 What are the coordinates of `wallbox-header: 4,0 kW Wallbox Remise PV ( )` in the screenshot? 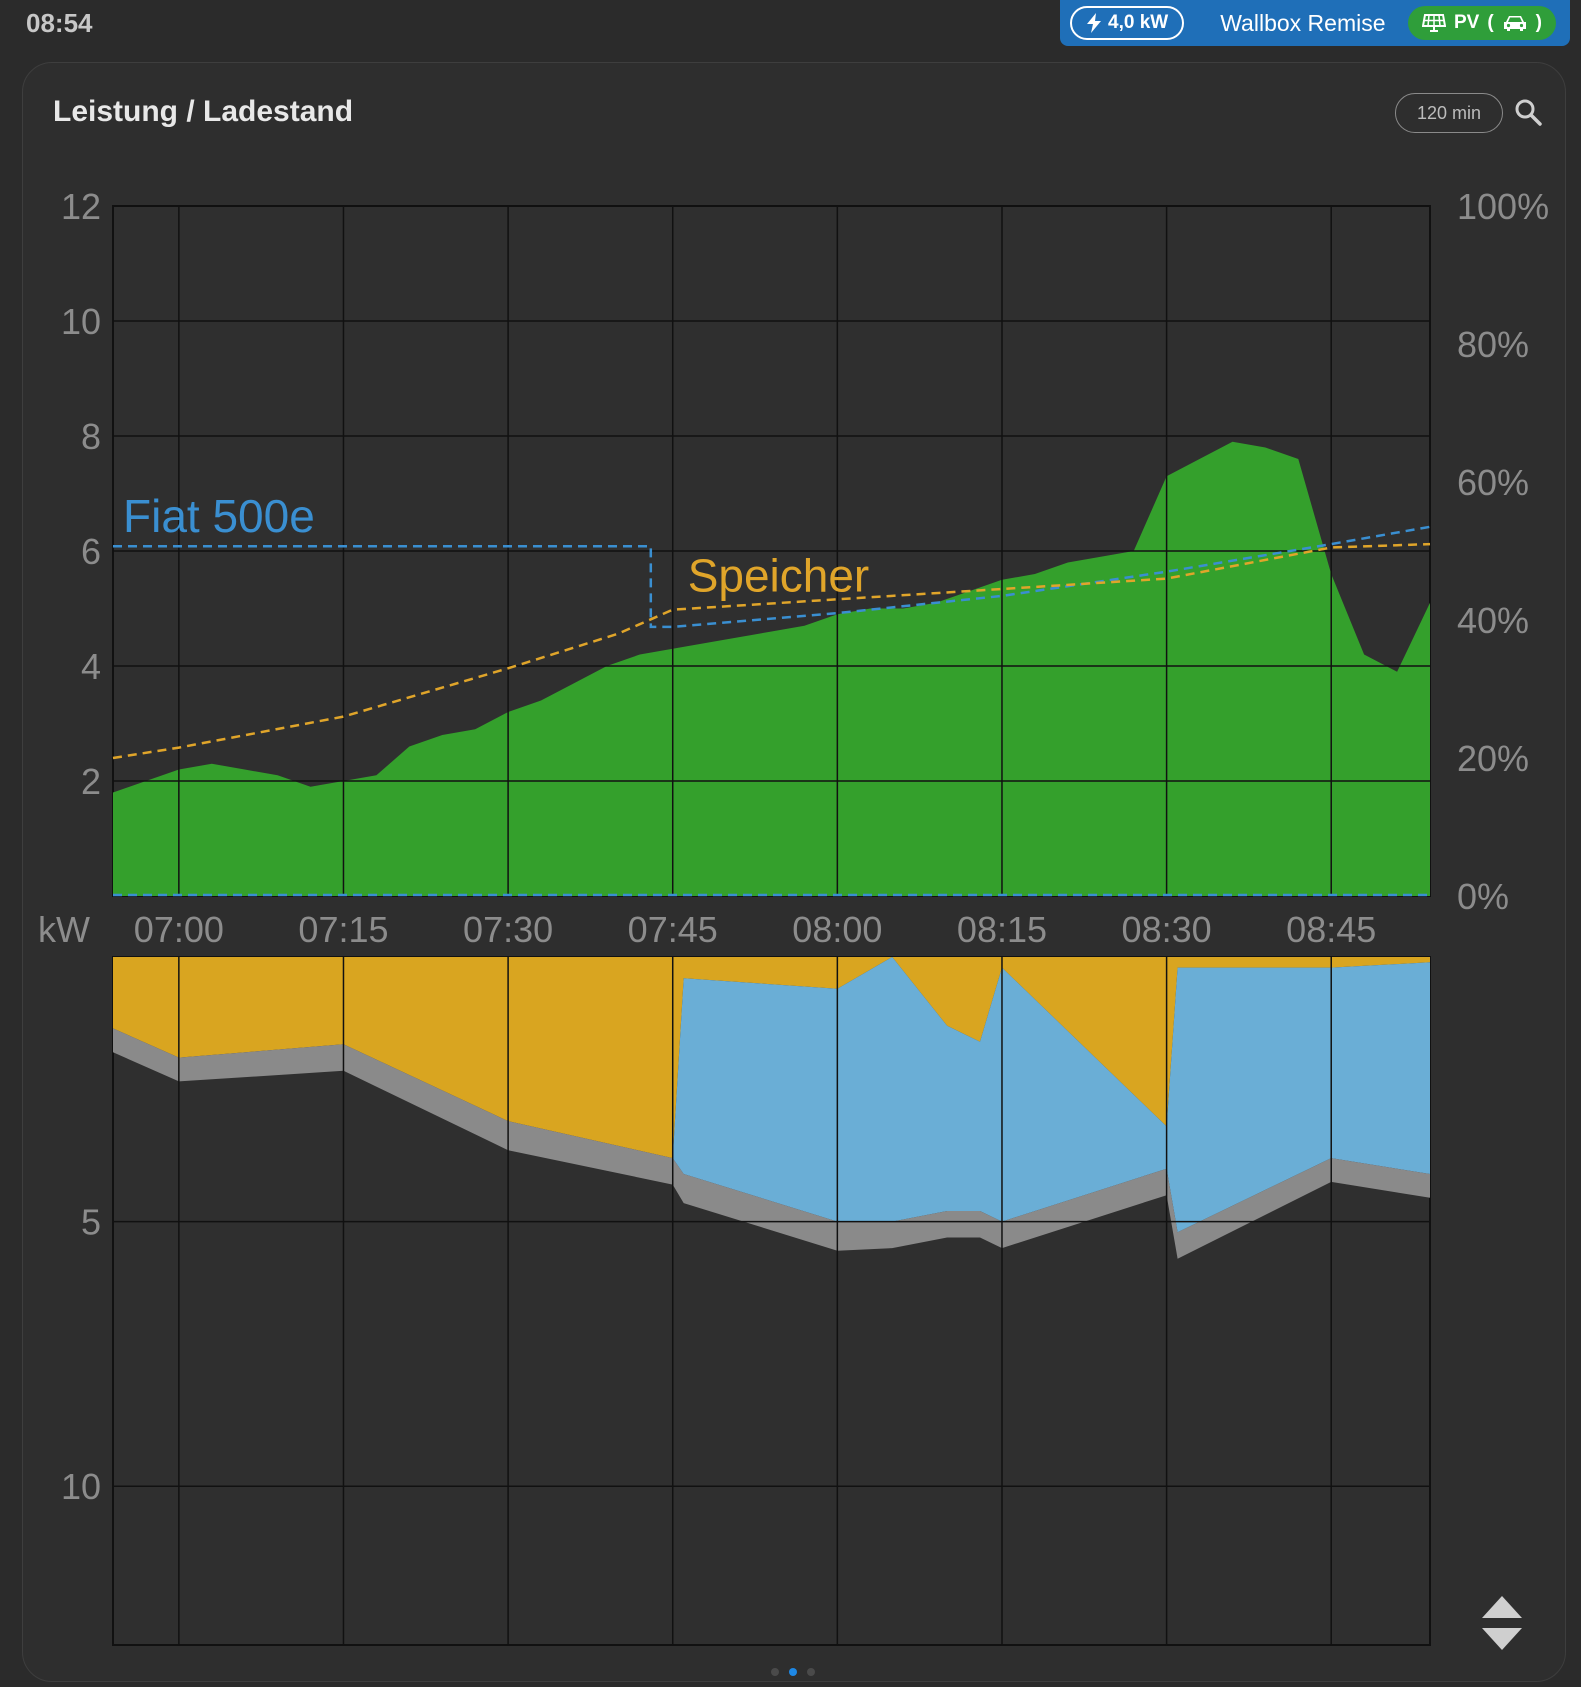 It's located at (1315, 23).